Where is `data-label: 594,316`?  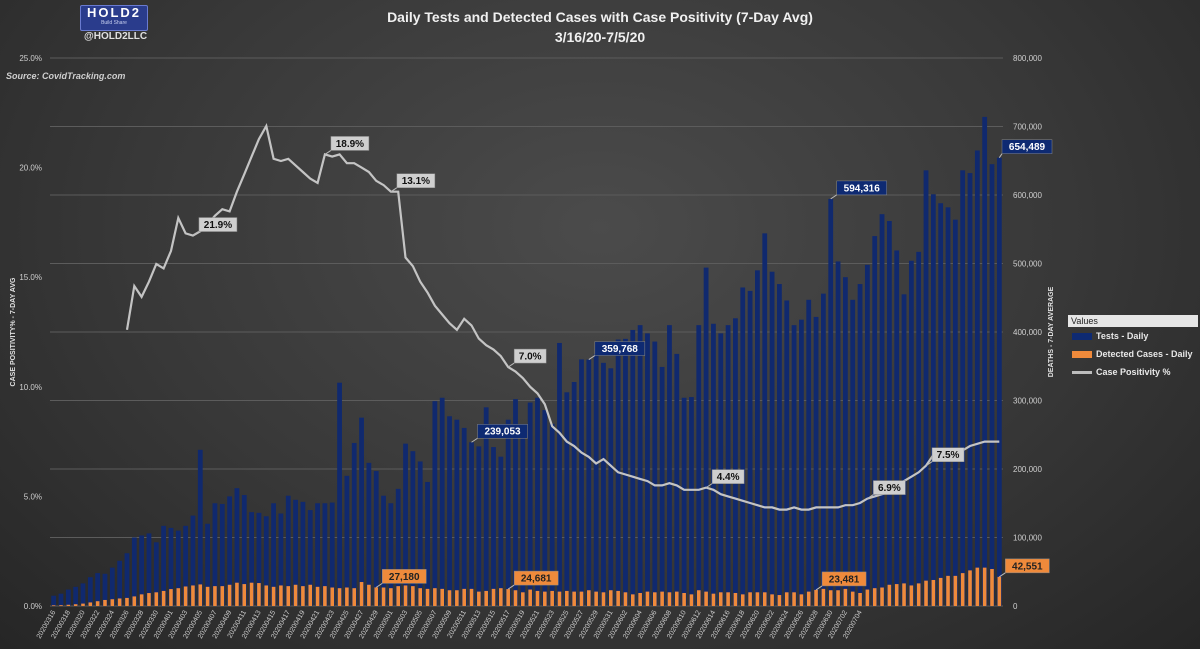
data-label: 594,316 is located at coordinates (862, 188).